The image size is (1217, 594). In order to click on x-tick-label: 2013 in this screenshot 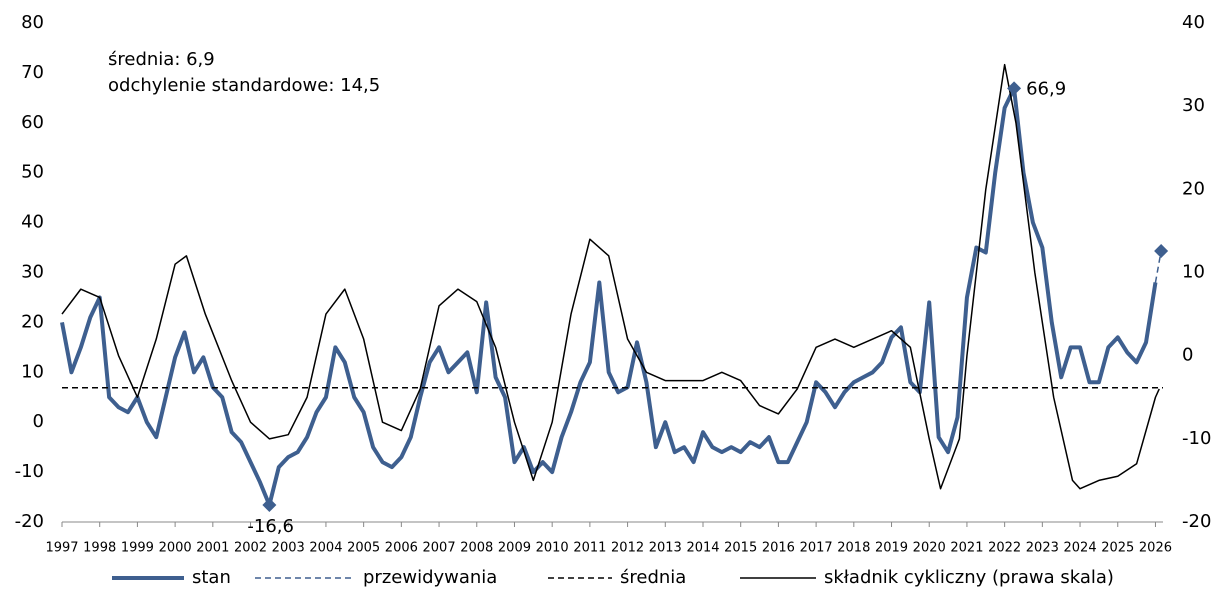, I will do `click(665, 548)`.